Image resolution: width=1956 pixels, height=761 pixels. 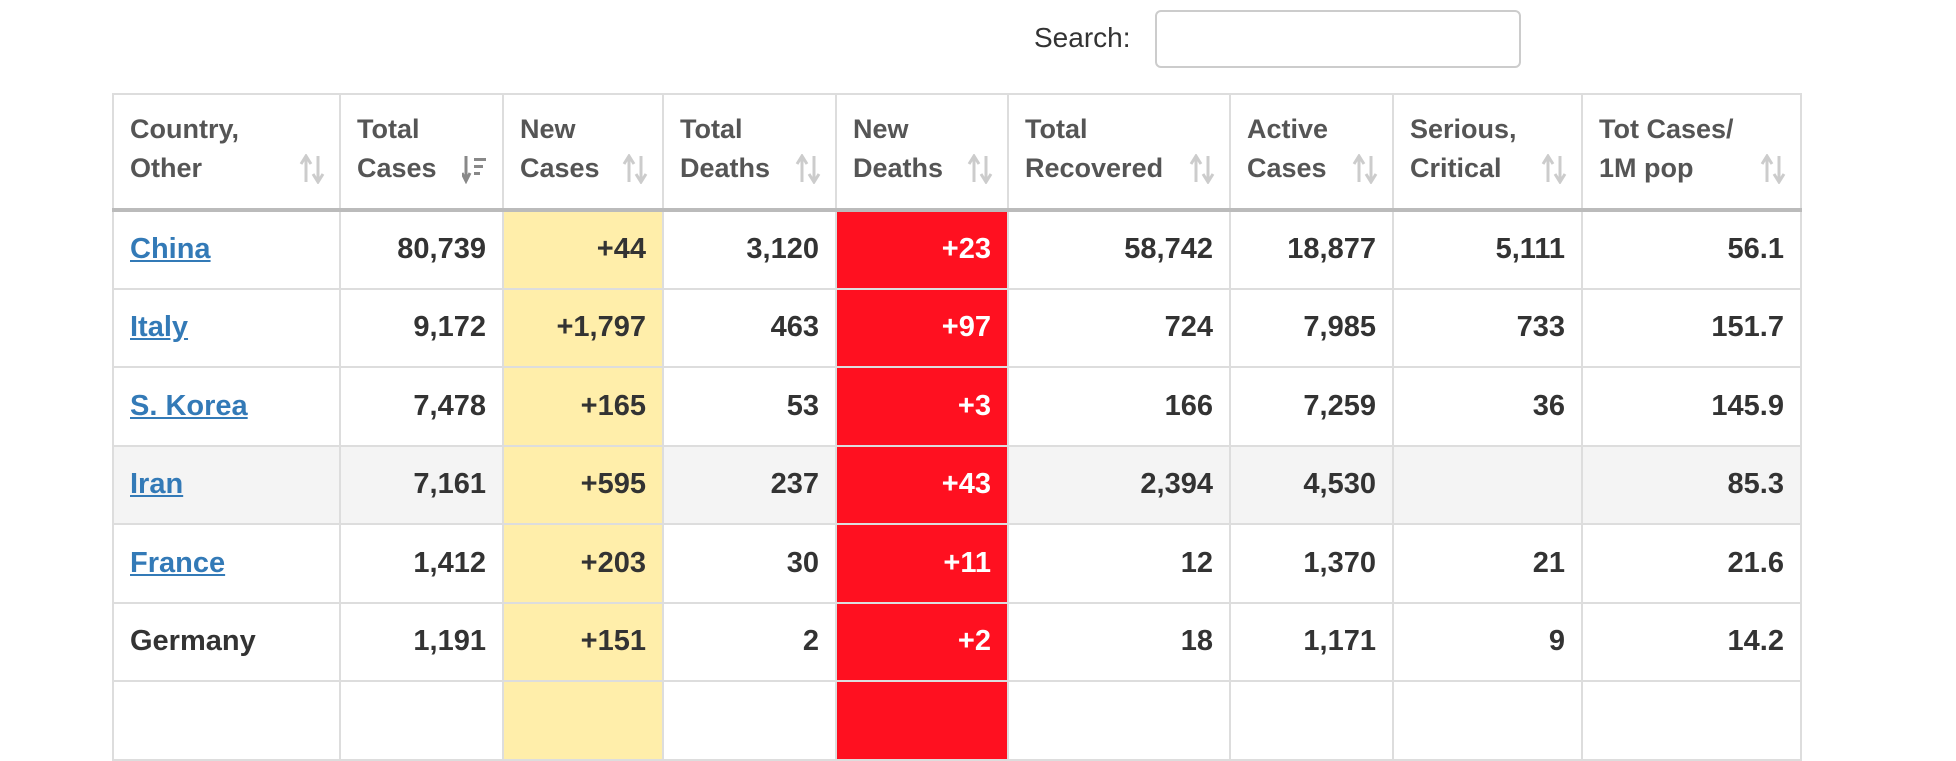 I want to click on column-header: Total Deaths, so click(x=749, y=152).